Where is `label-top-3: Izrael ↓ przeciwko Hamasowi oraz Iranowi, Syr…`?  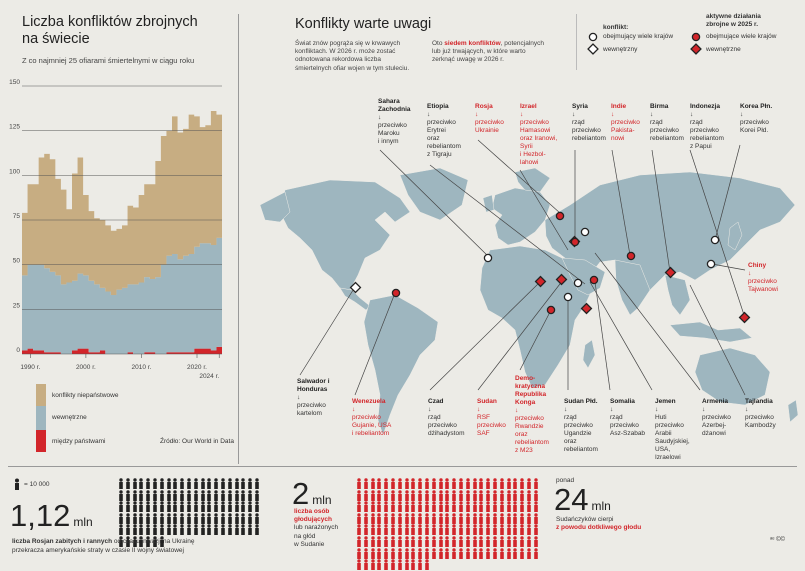 label-top-3: Izrael ↓ przeciwko Hamasowi oraz Iranowi, Syr… is located at coordinates (544, 135).